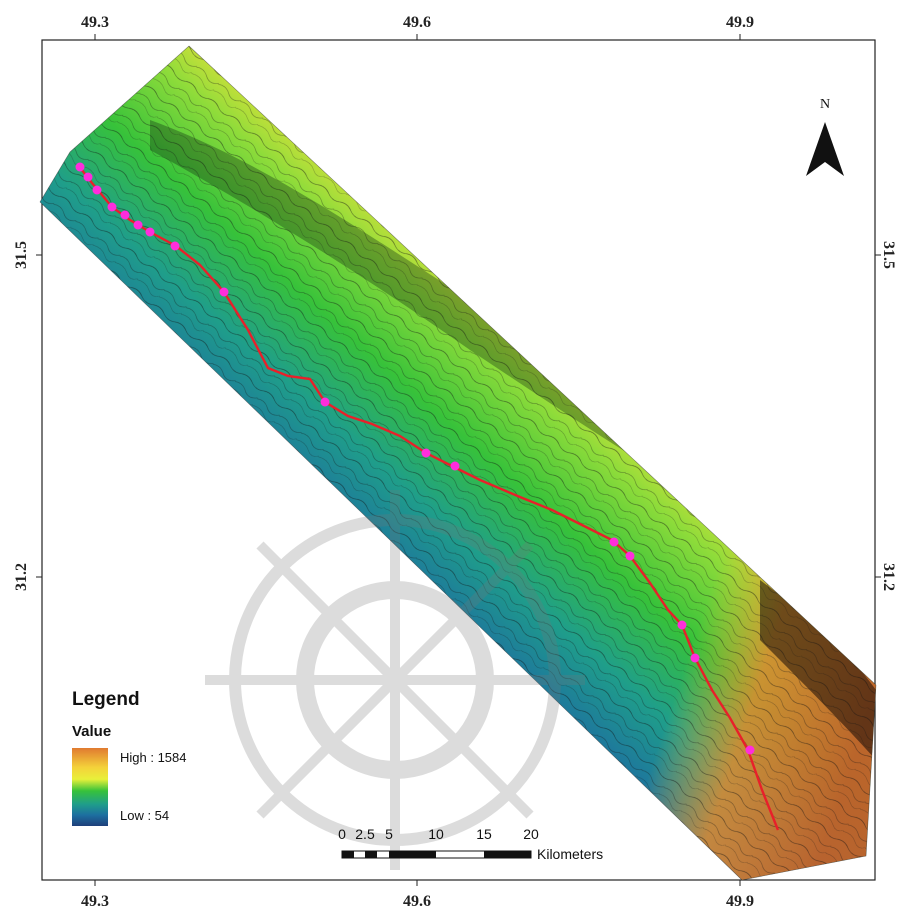  Describe the element at coordinates (825, 104) in the screenshot. I see `north-label: N` at that location.